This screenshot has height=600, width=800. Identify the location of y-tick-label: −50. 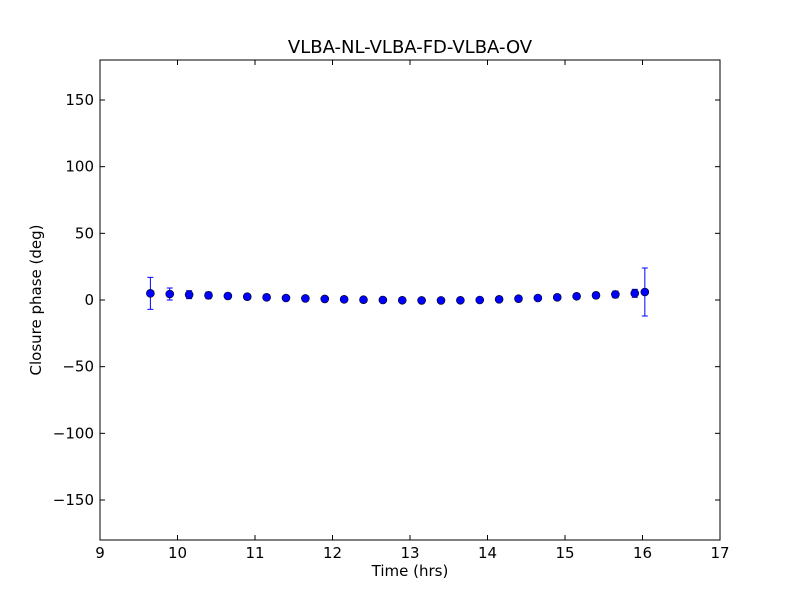
(78, 367).